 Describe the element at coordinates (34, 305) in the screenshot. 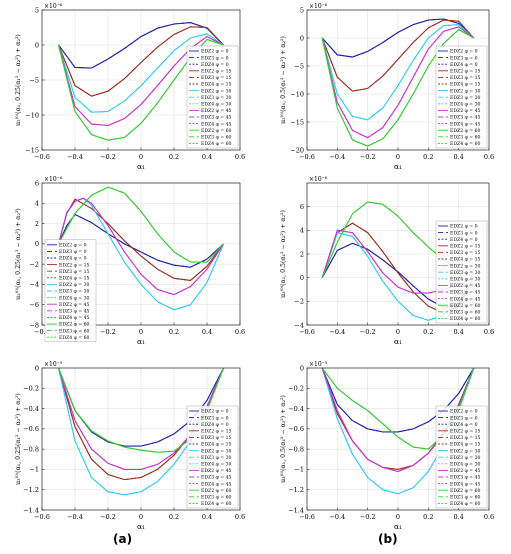

I see `y-tick-label: −6` at that location.